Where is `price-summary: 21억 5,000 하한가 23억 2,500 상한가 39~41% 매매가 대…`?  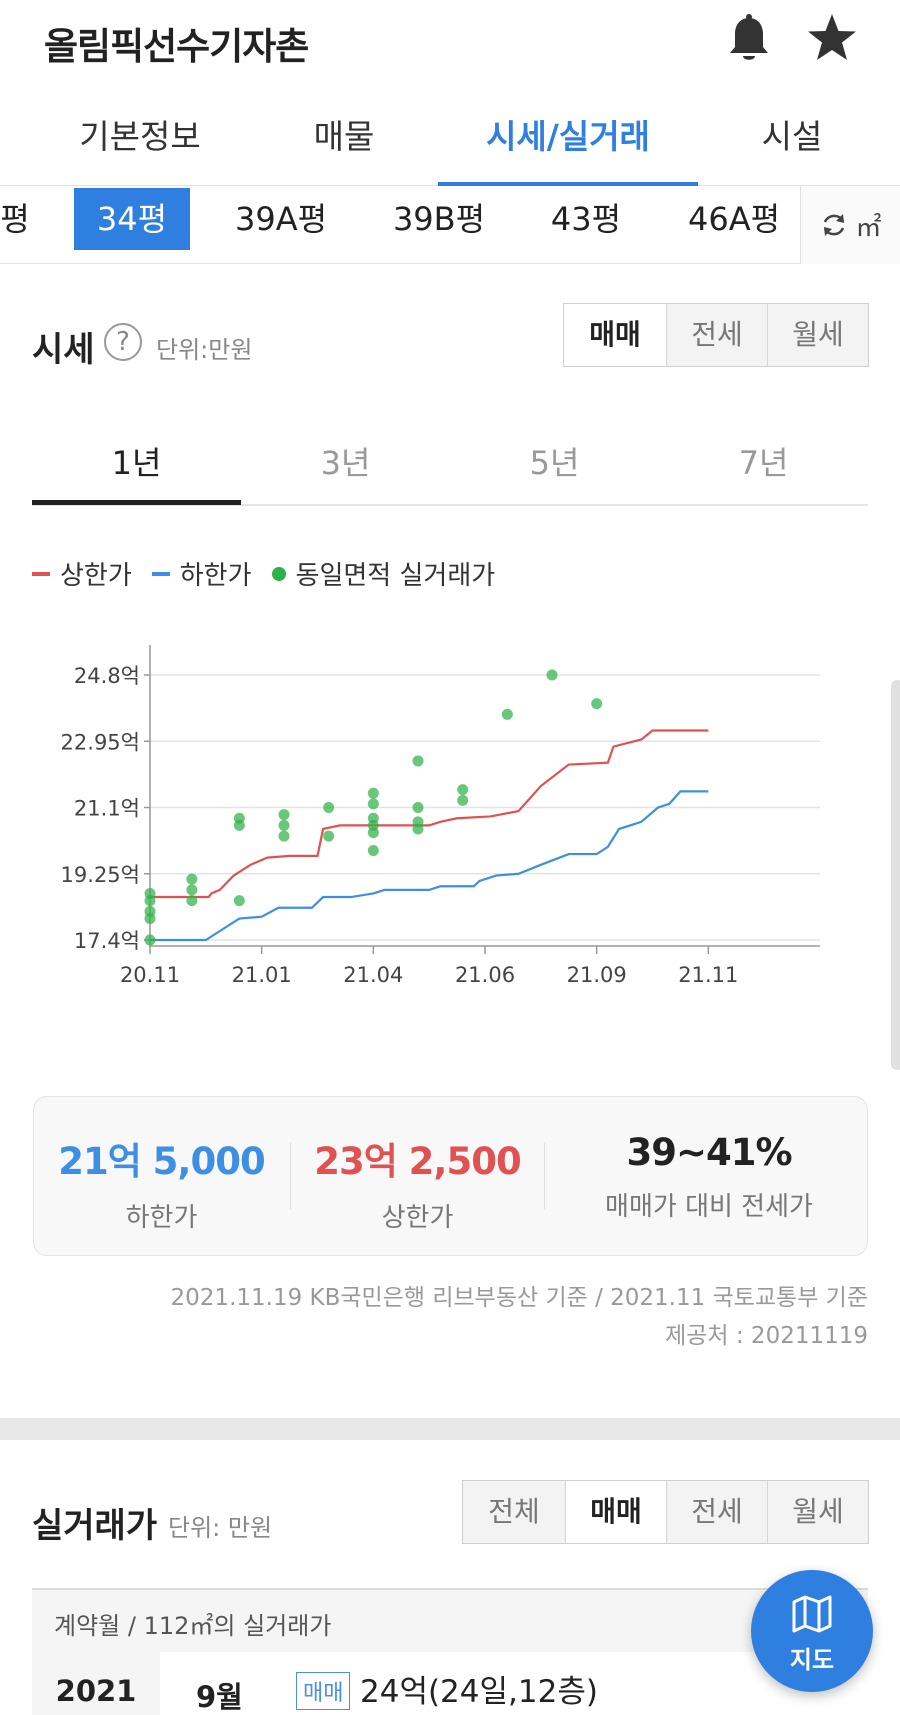
price-summary: 21억 5,000 하한가 23억 2,500 상한가 39~41% 매매가 대… is located at coordinates (450, 1176).